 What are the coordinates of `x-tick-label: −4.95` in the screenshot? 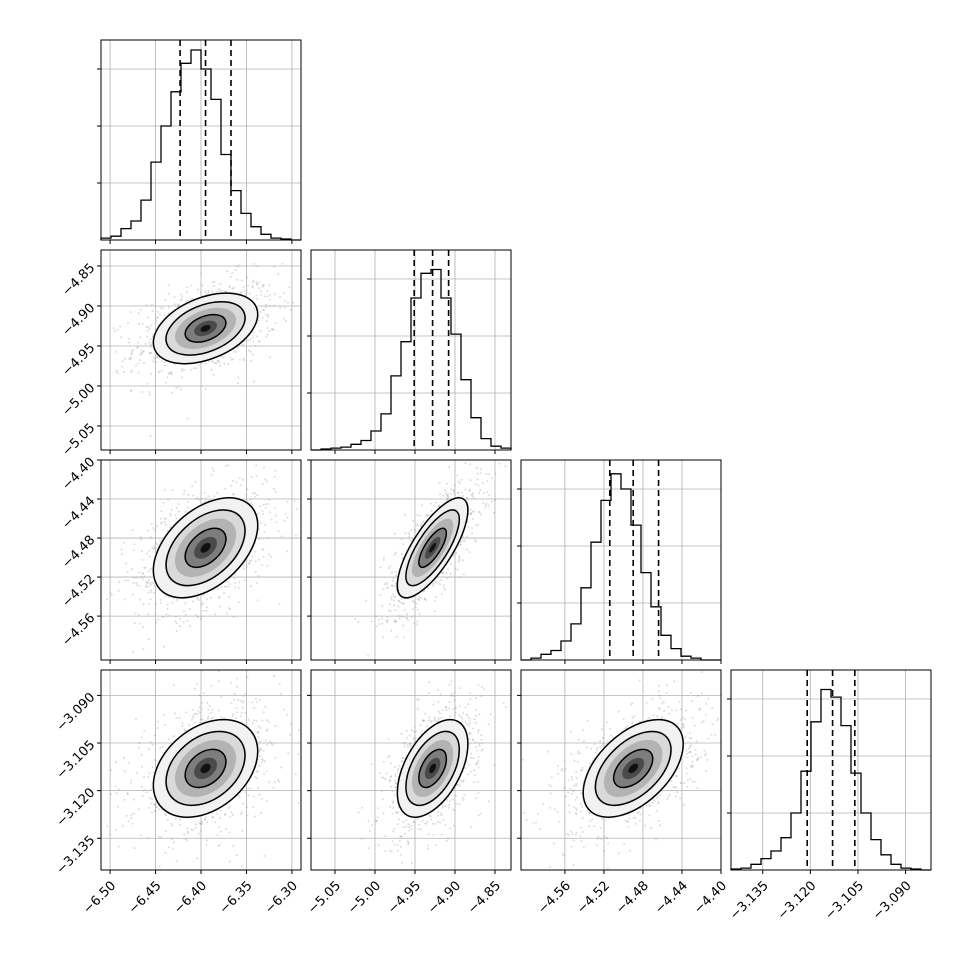 It's located at (404, 897).